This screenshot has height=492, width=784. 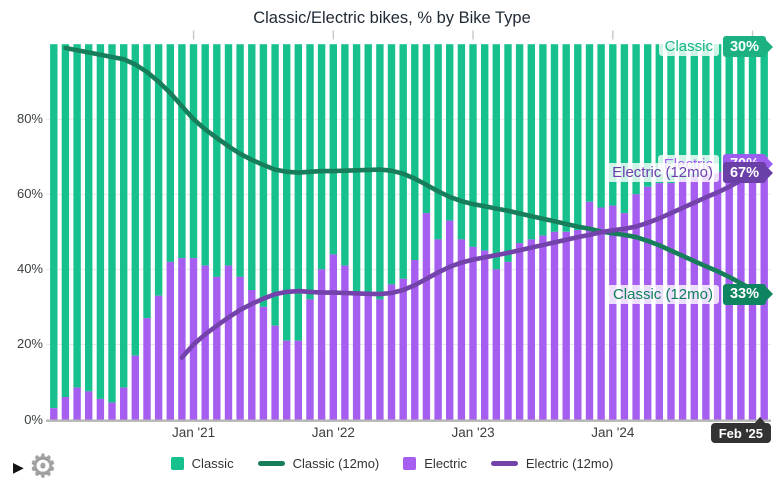 What do you see at coordinates (202, 463) in the screenshot?
I see `legend-item-classic: Classic` at bounding box center [202, 463].